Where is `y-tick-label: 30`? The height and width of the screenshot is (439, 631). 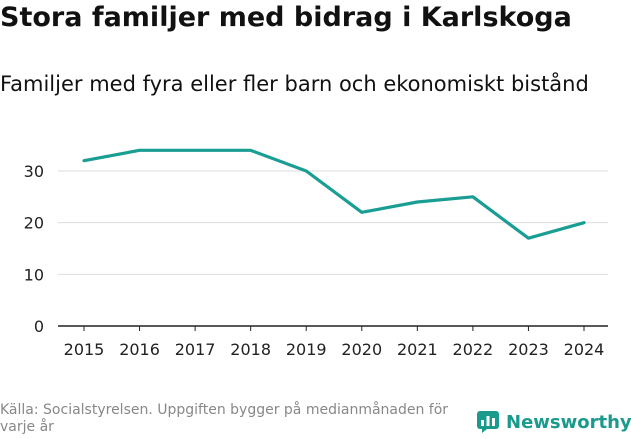 y-tick-label: 30 is located at coordinates (34, 171).